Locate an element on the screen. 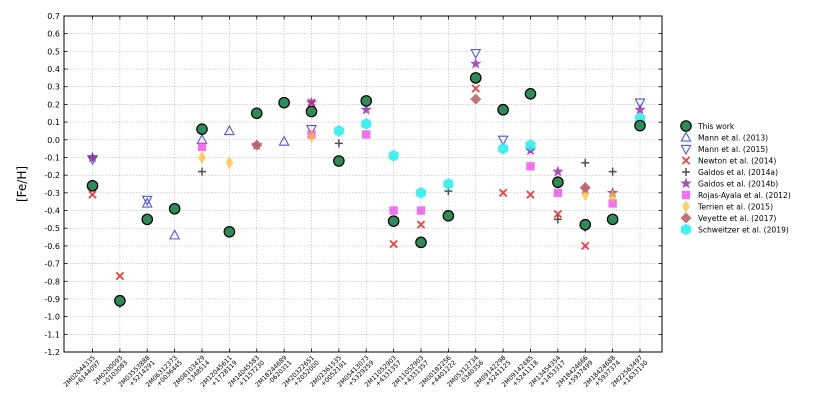 Image resolution: width=830 pixels, height=415 pixels. legend-entry: Terrien et al. (2015) is located at coordinates (727, 206).